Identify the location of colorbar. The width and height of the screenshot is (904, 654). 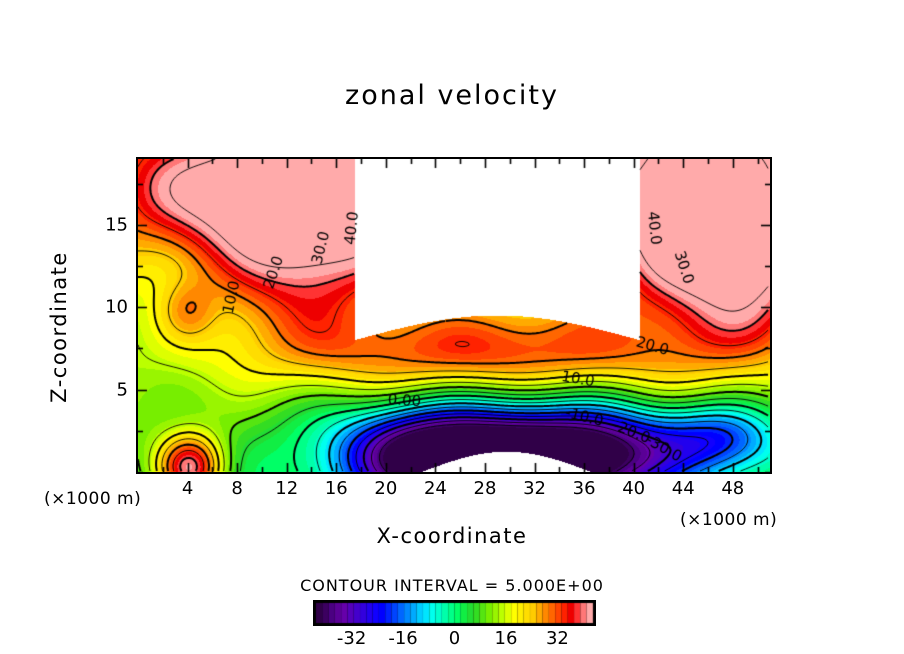
(454, 613).